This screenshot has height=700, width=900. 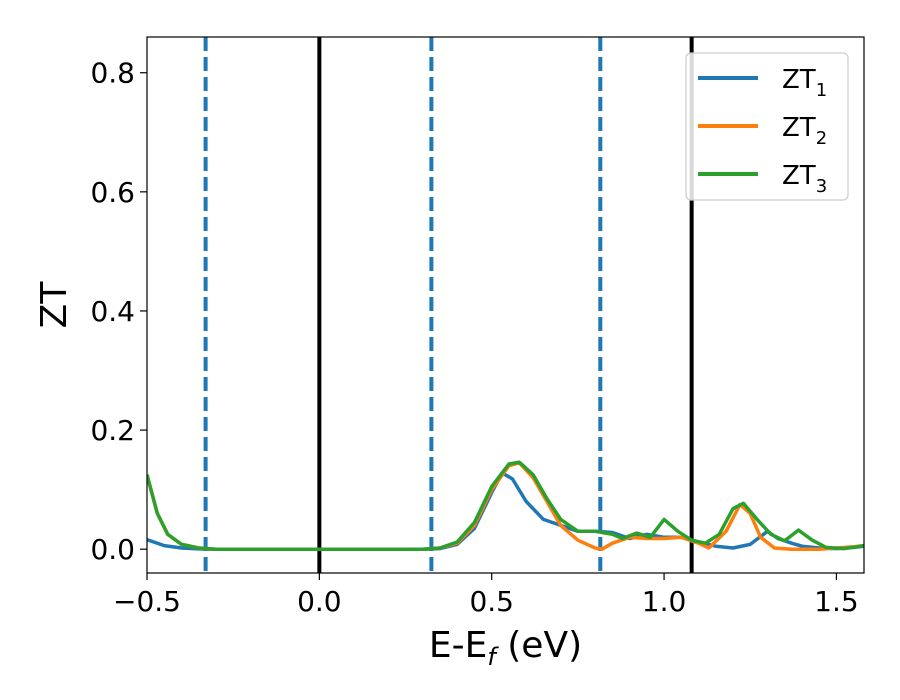 I want to click on y-axis-ticks: 0.0 0.2 0.4 0.6 0.8, so click(x=118, y=311).